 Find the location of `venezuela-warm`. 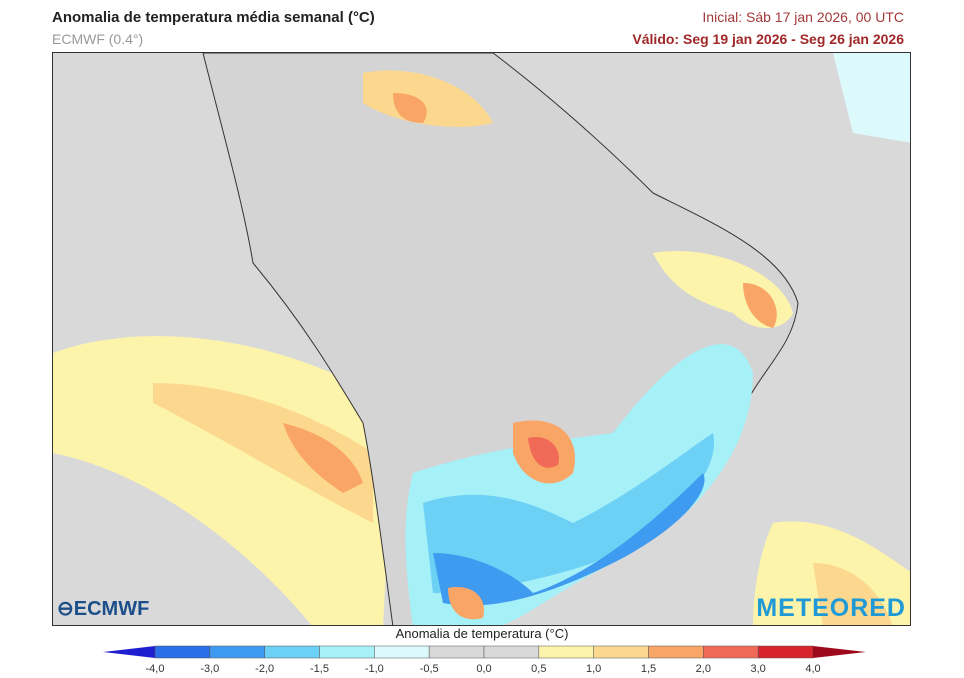

venezuela-warm is located at coordinates (428, 98).